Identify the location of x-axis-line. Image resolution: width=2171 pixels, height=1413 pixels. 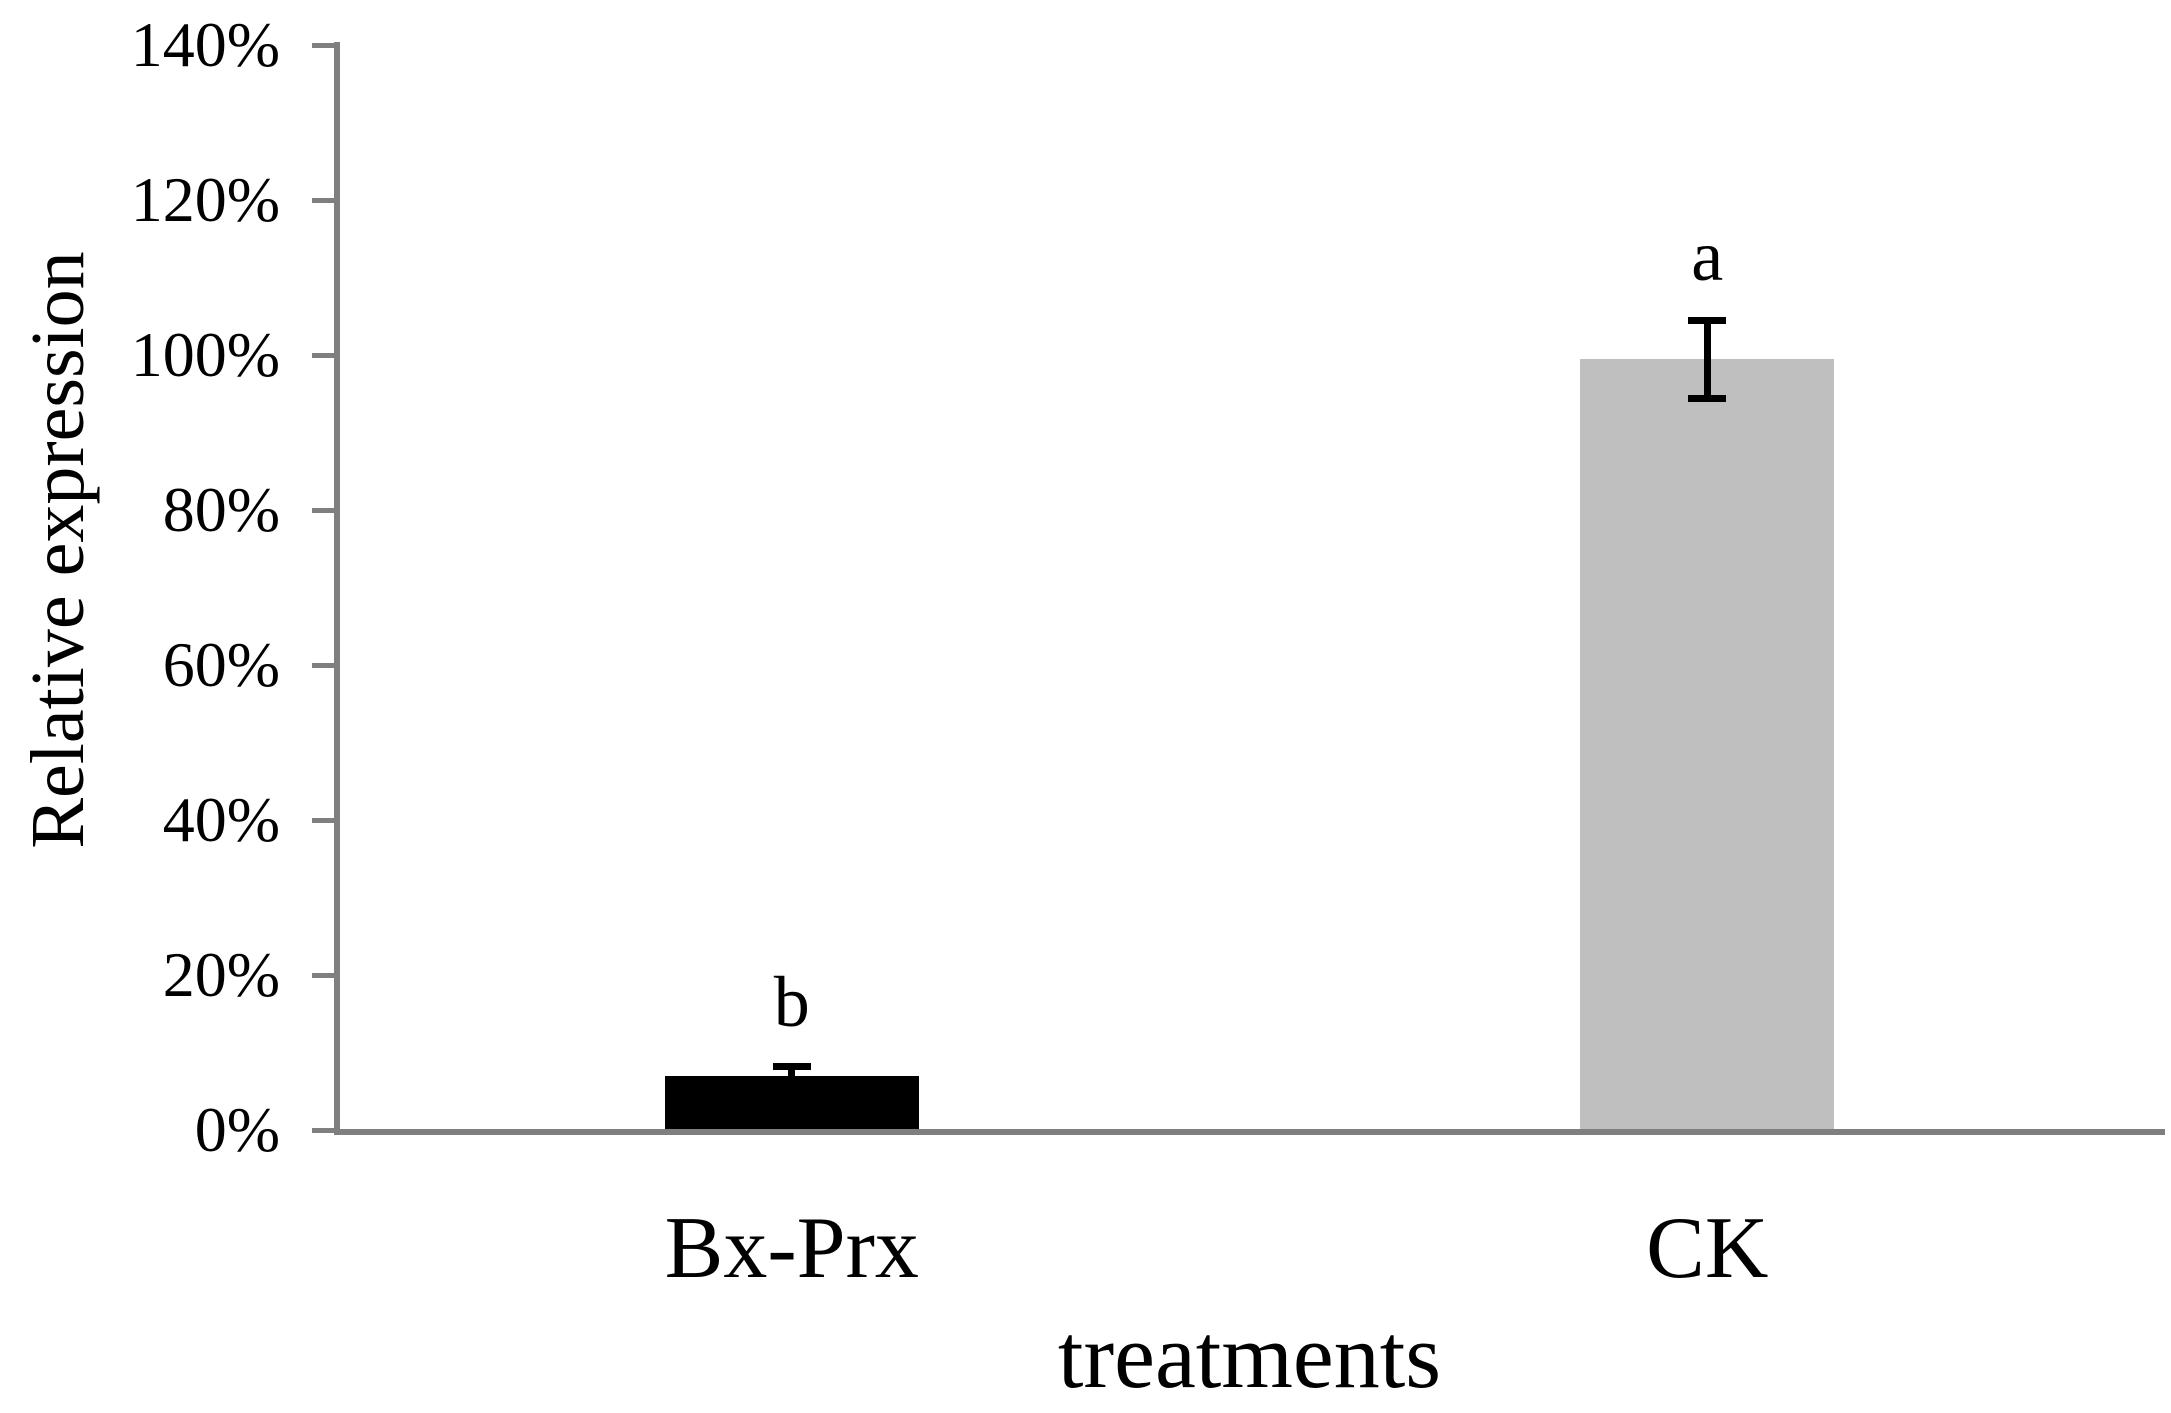
(1249, 1132).